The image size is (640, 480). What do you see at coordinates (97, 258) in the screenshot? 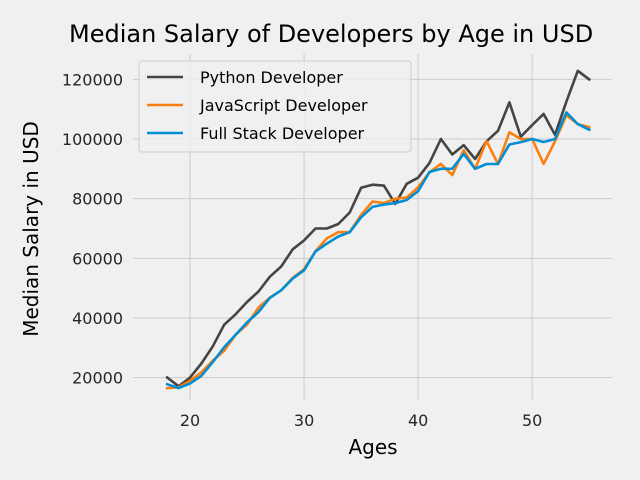
I see `y-tick-label: 60000` at bounding box center [97, 258].